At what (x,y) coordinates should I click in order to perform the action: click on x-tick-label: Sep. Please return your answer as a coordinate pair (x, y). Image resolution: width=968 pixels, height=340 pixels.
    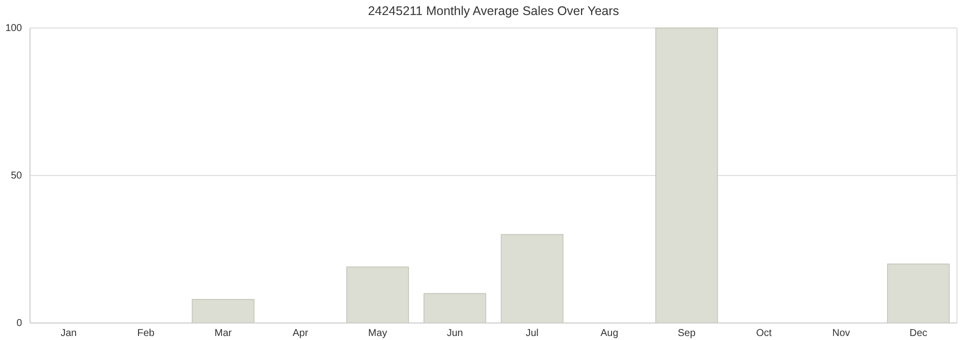
    Looking at the image, I should click on (687, 333).